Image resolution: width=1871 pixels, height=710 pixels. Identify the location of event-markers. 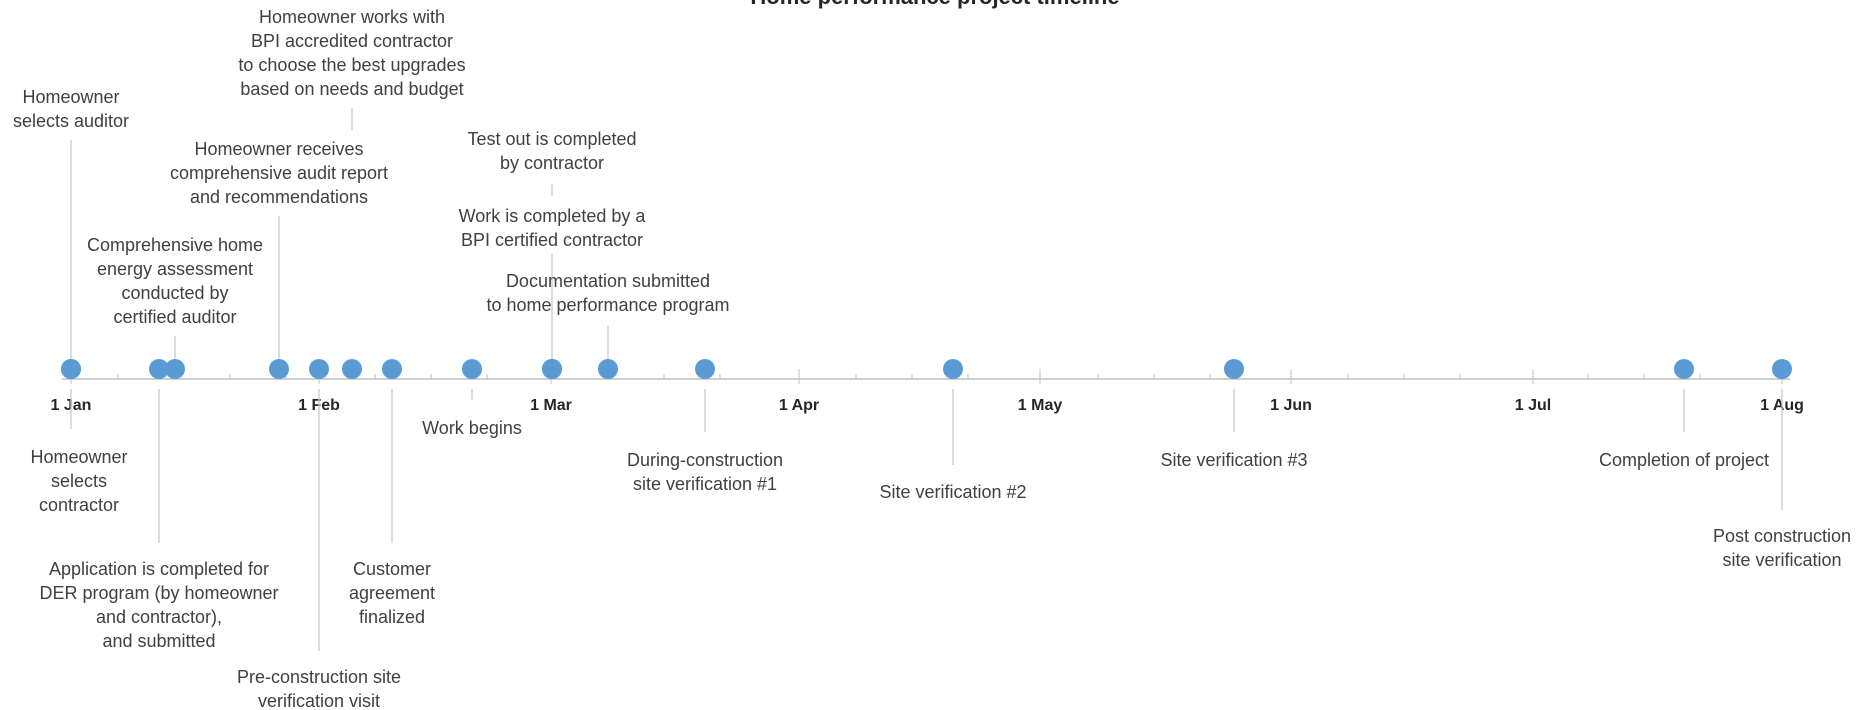
(926, 369).